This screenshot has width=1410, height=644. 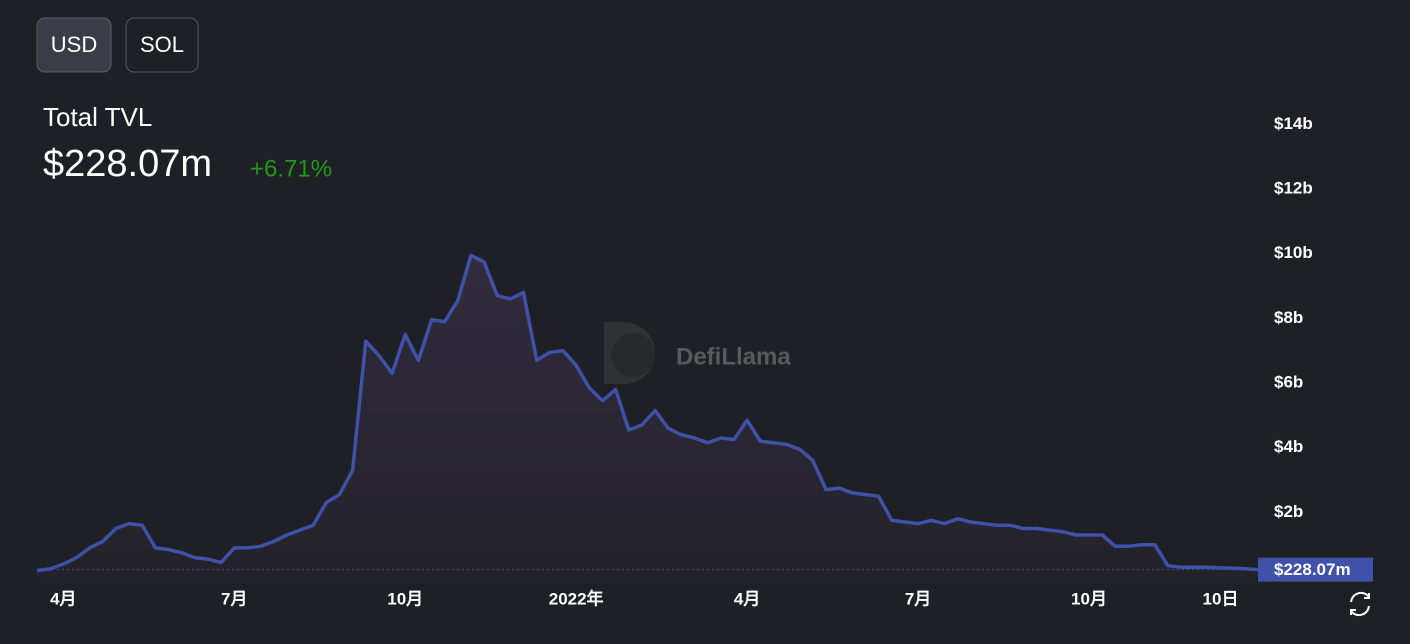 What do you see at coordinates (633, 355) in the screenshot?
I see `watermark-logo-circle` at bounding box center [633, 355].